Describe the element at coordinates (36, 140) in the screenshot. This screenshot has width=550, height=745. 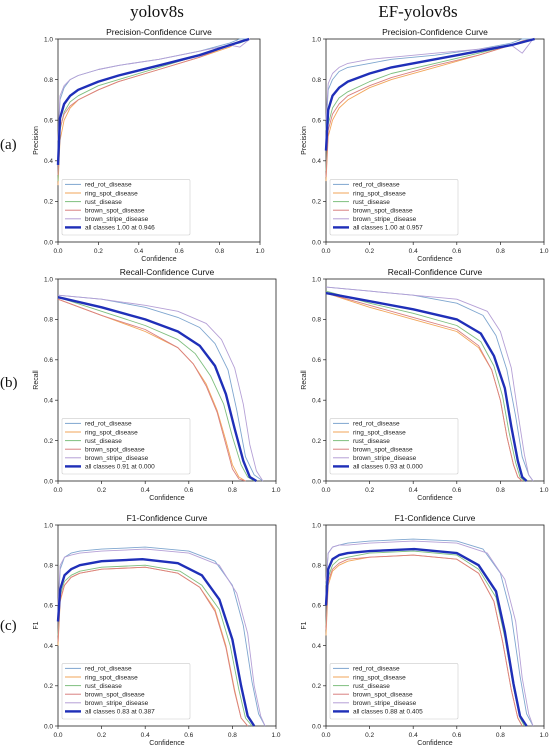
I see `y-axis-label: Precision` at that location.